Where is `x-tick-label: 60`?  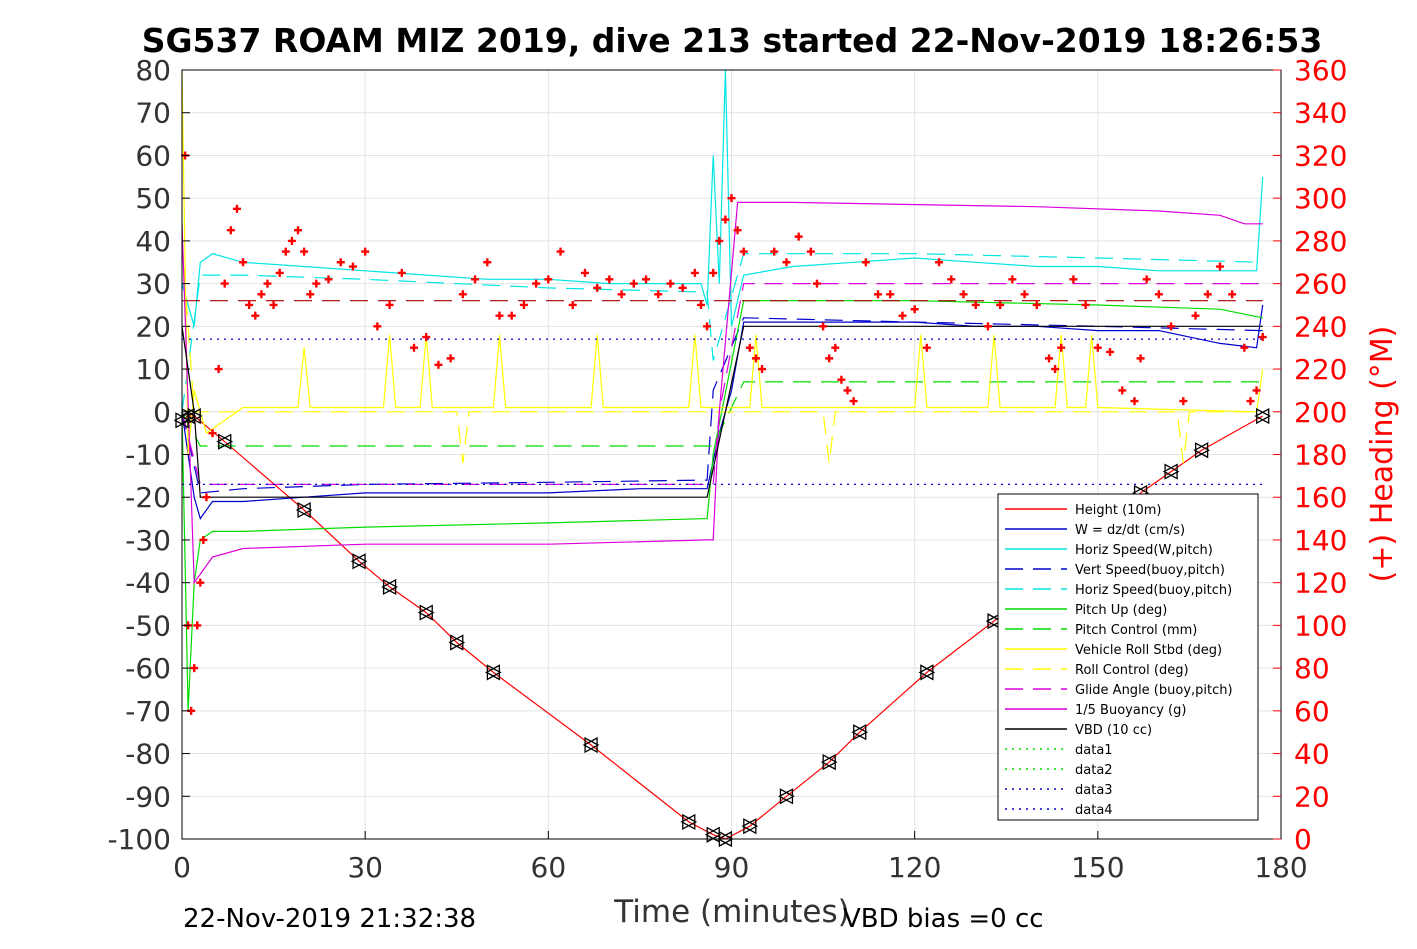 x-tick-label: 60 is located at coordinates (549, 867).